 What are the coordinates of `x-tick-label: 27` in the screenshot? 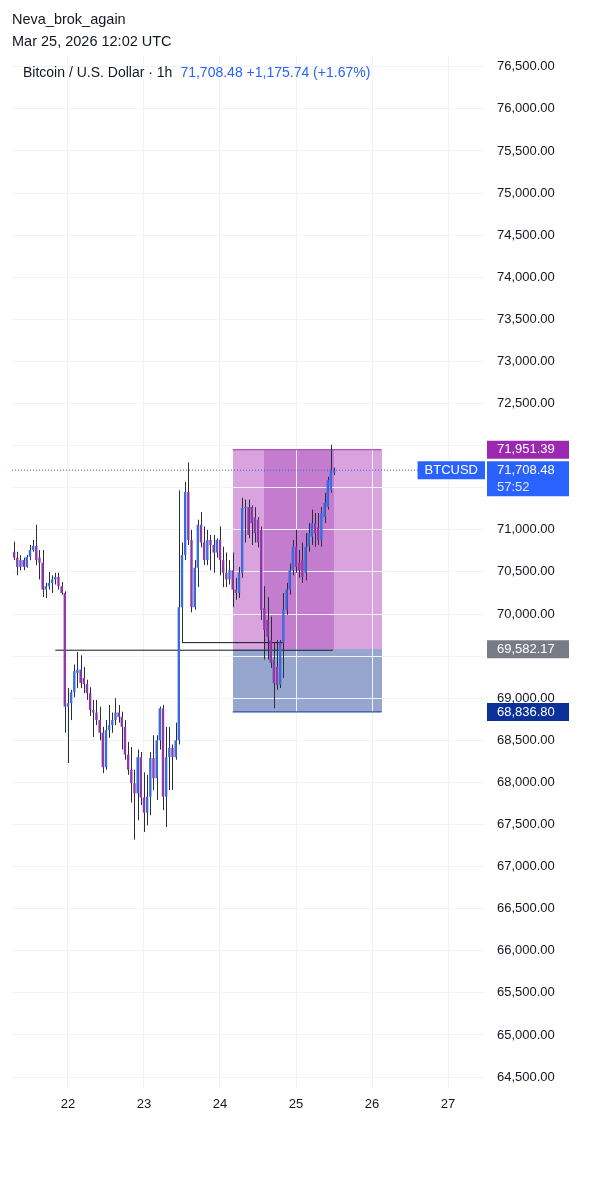 It's located at (448, 1104).